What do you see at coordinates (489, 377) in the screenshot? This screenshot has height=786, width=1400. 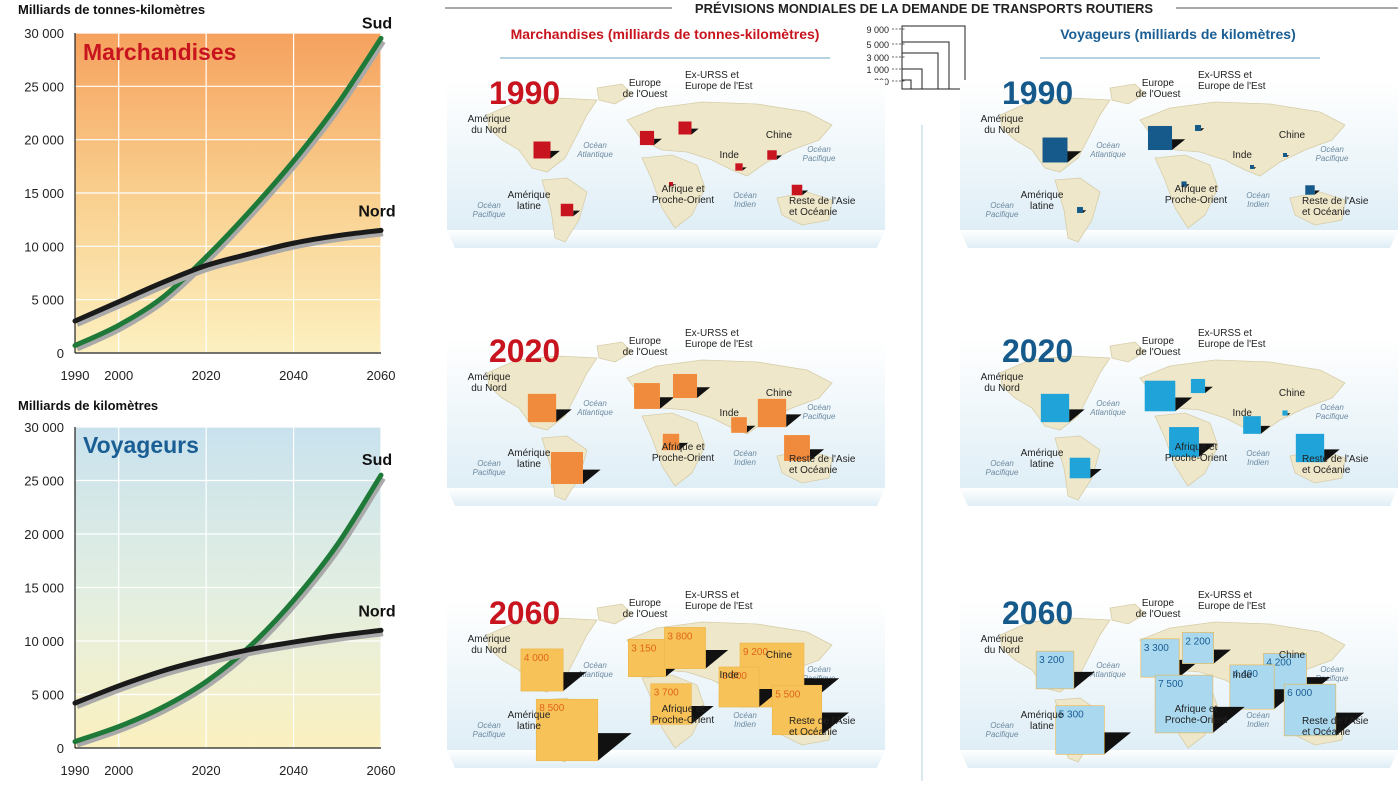 I see `region-label-line: Amérique` at bounding box center [489, 377].